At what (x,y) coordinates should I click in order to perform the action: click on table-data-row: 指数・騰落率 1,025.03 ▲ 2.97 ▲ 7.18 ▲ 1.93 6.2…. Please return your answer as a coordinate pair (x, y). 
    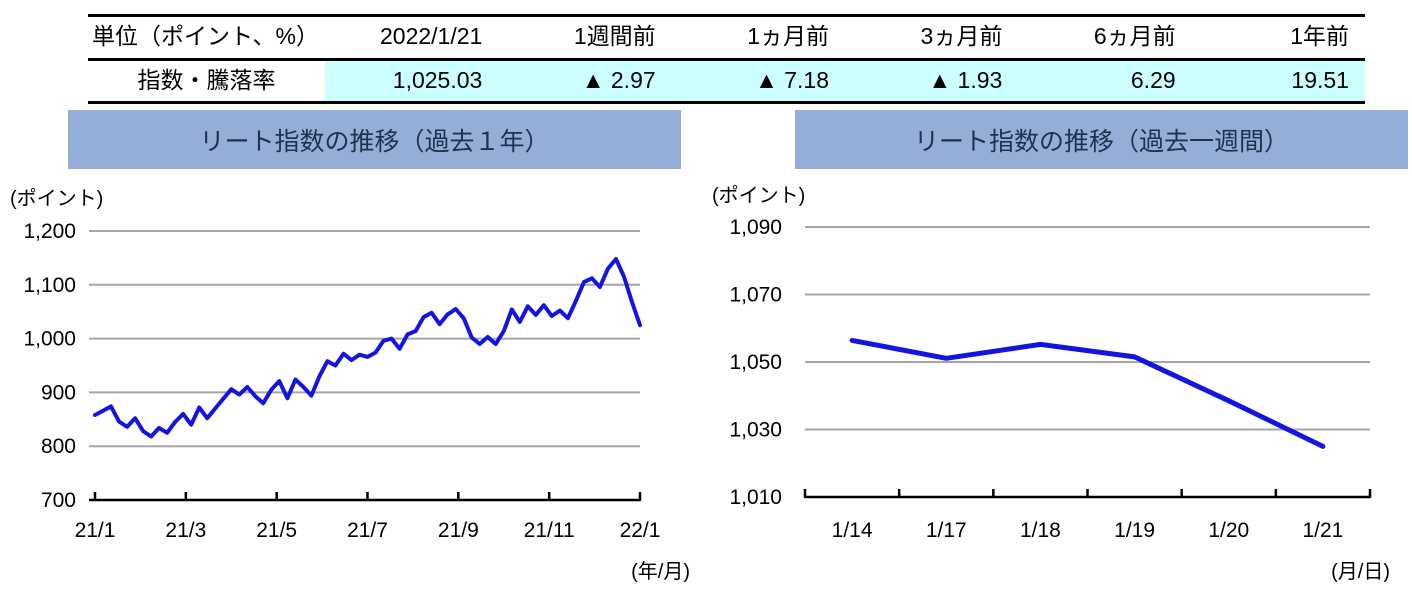
    Looking at the image, I should click on (726, 81).